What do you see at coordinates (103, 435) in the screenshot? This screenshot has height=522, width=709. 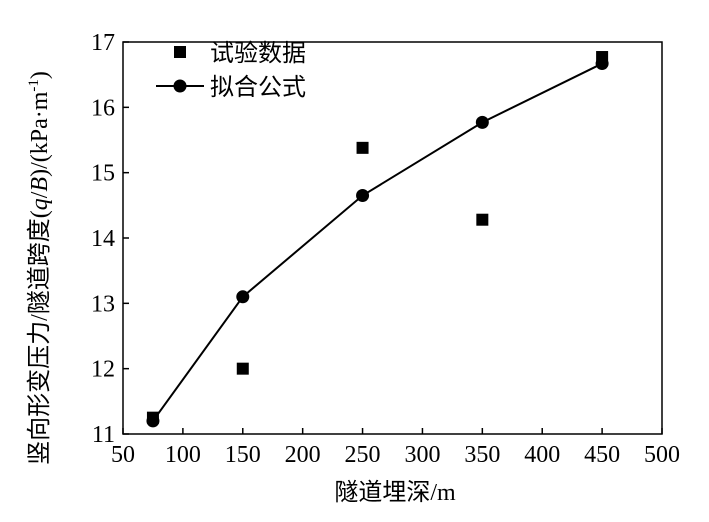 I see `y-tick-label: 11` at bounding box center [103, 435].